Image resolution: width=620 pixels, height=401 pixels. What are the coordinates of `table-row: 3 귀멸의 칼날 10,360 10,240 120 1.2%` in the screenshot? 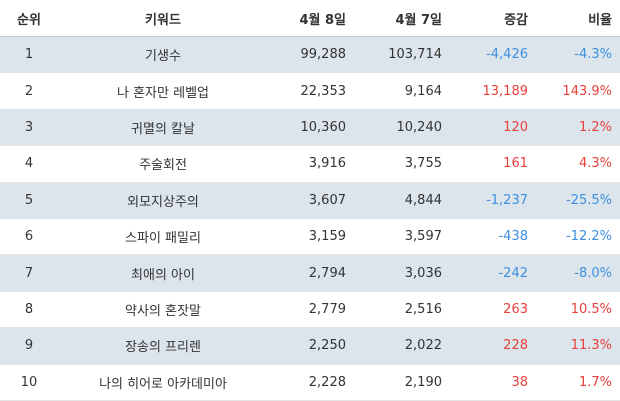 It's located at (310, 127).